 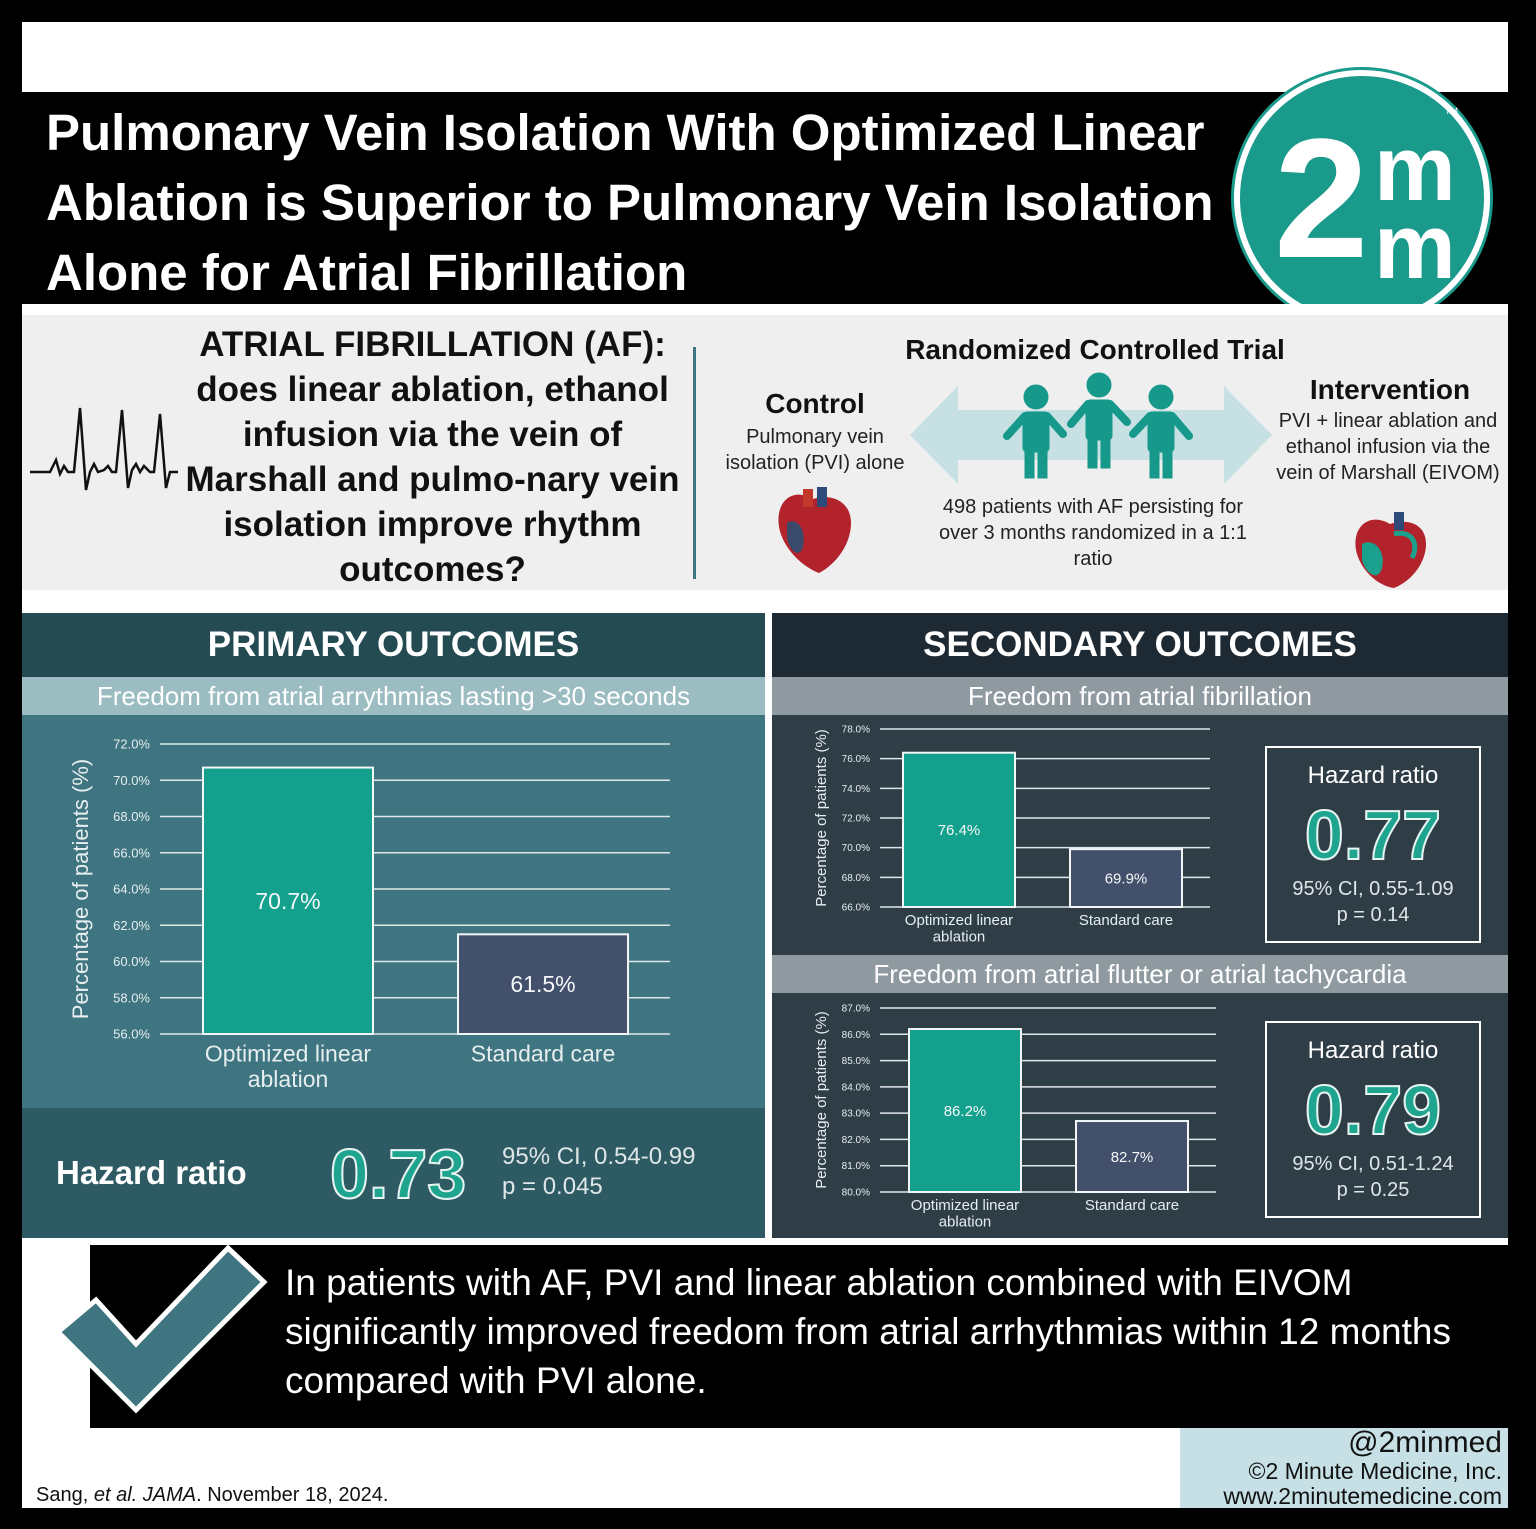 What do you see at coordinates (856, 1193) in the screenshot?
I see `y-tick-label: 80.0%` at bounding box center [856, 1193].